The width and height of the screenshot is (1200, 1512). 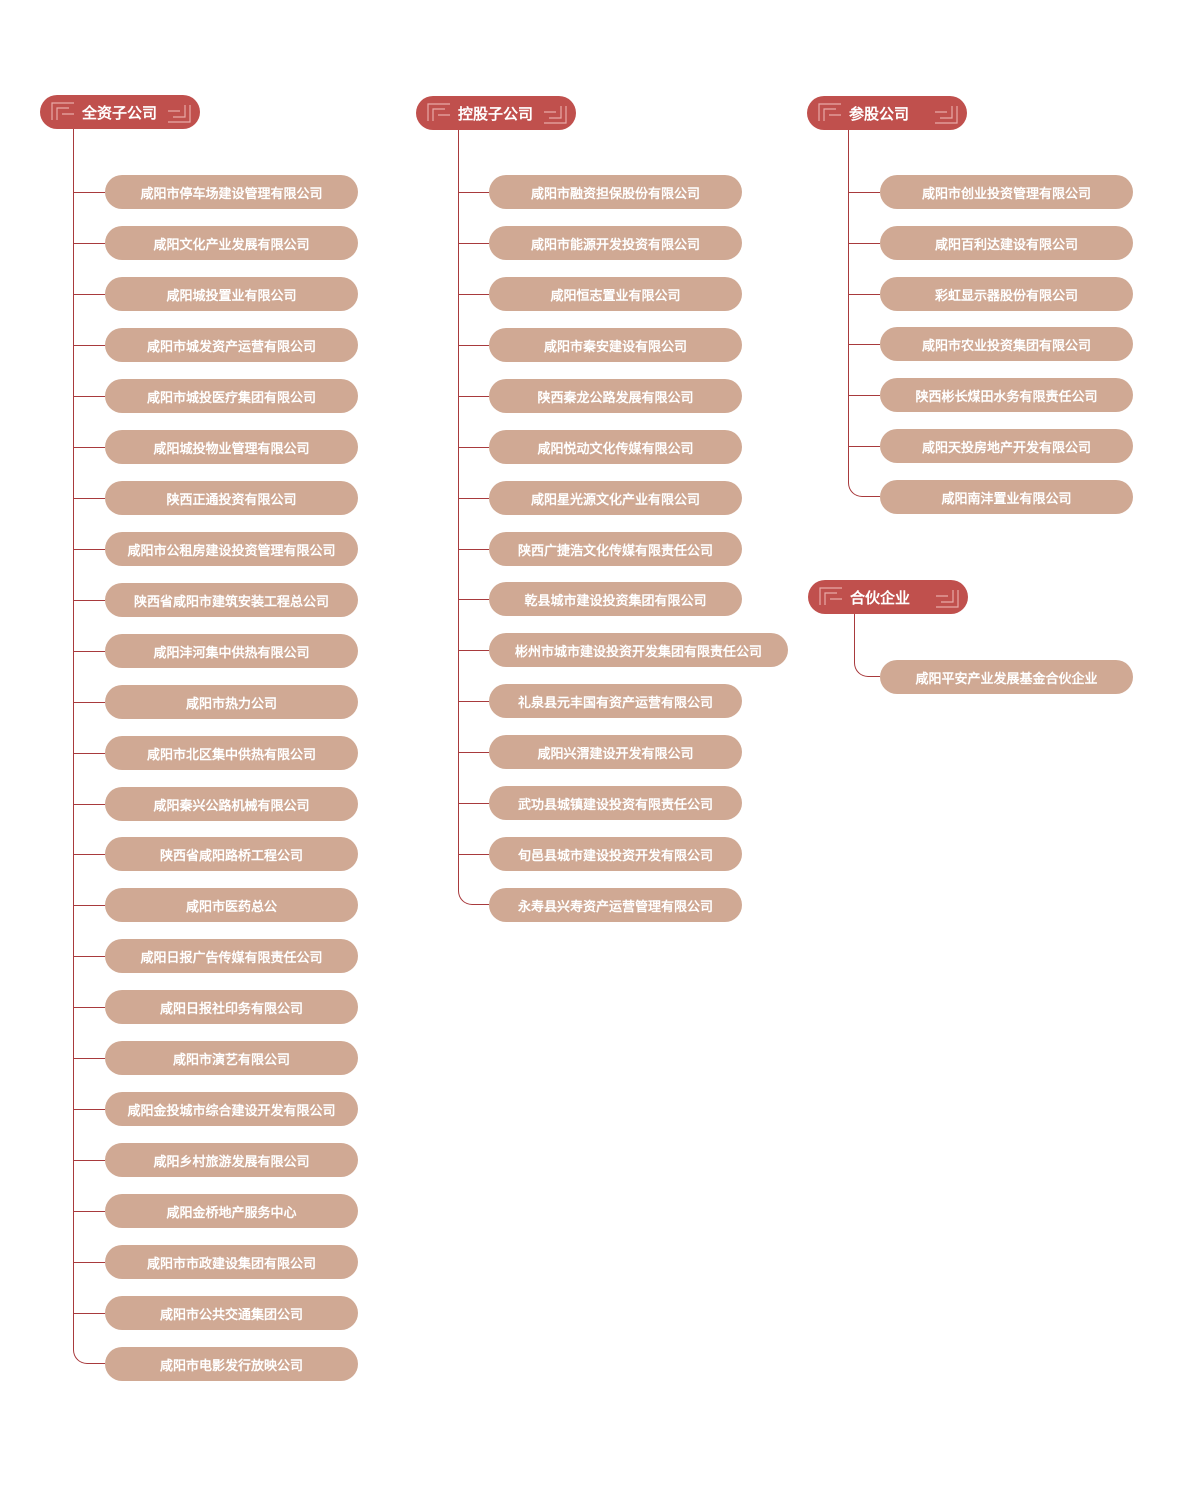 What do you see at coordinates (231, 854) in the screenshot?
I see `company-node: 陕西省咸阳路桥工程公司` at bounding box center [231, 854].